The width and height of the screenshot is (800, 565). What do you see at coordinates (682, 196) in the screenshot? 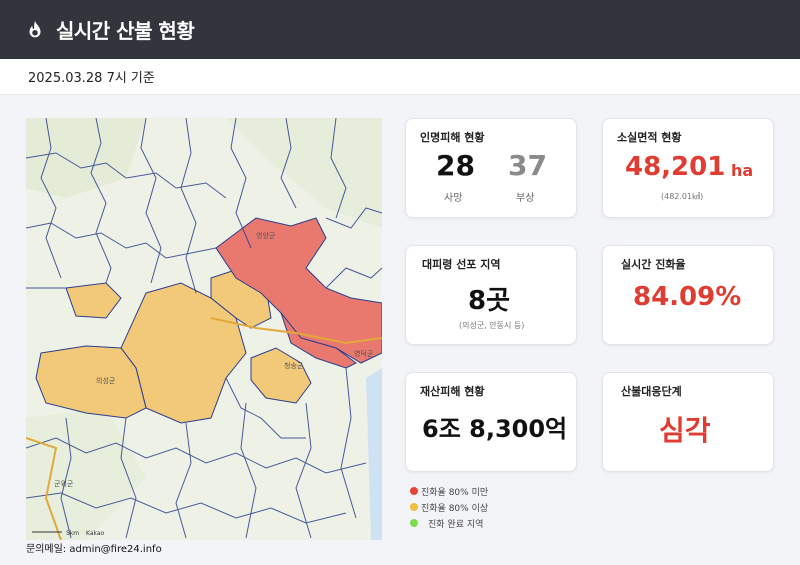
I see `area-sub: (482.01㎢)` at bounding box center [682, 196].